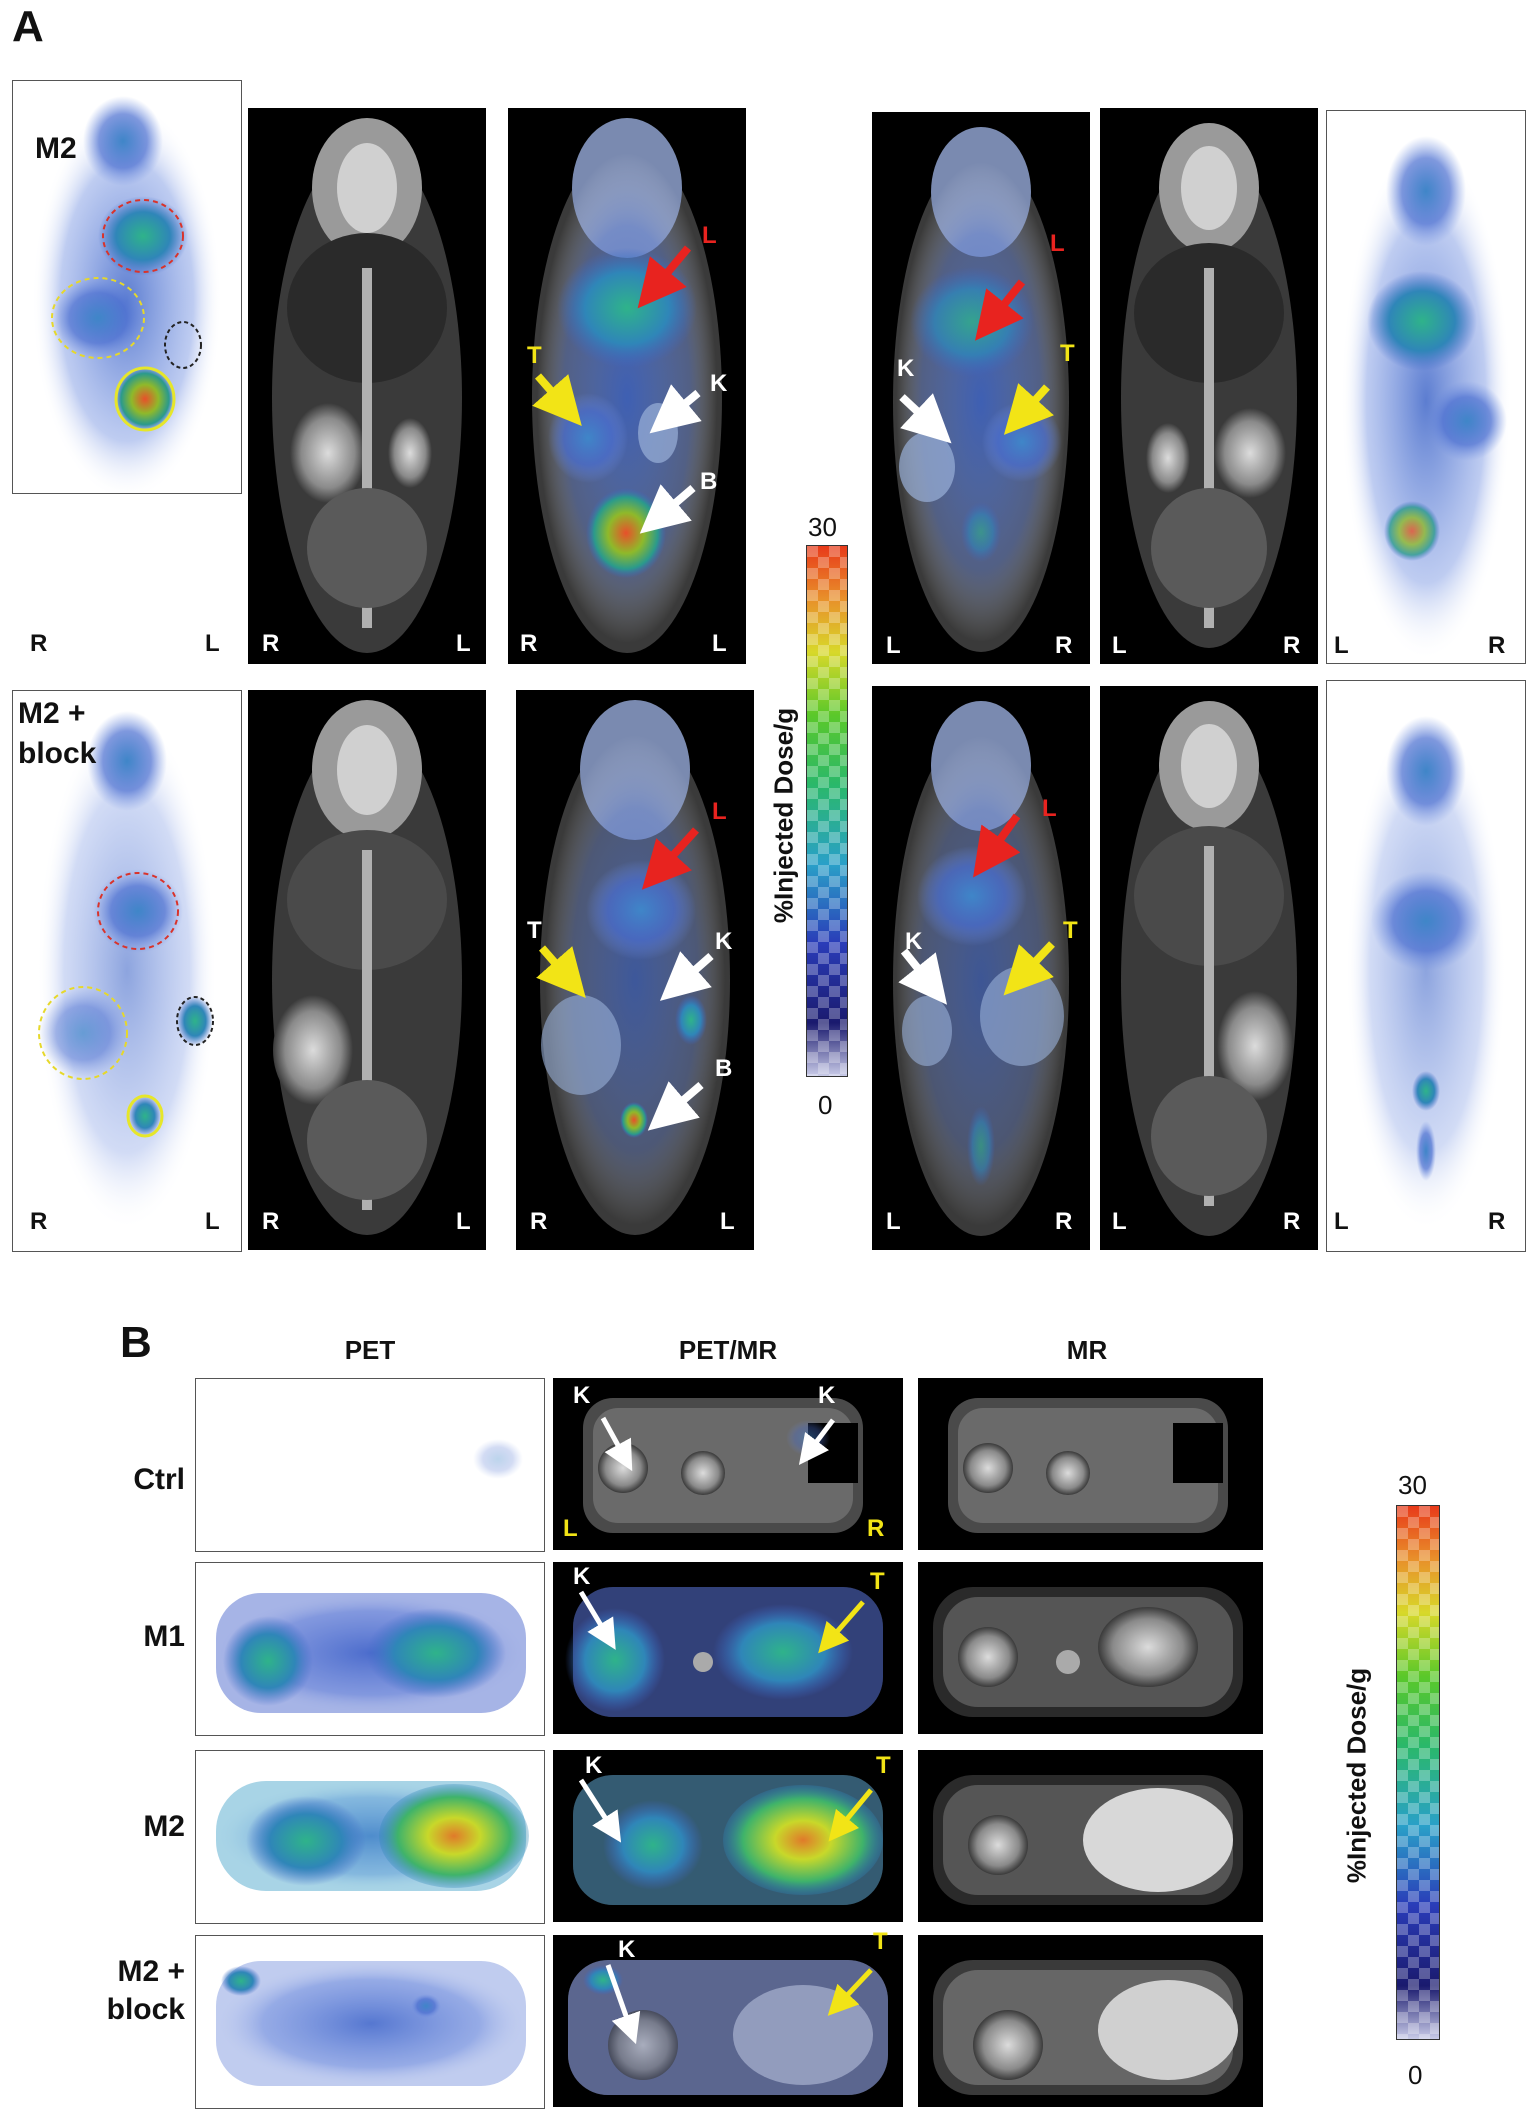  Describe the element at coordinates (1090, 1464) in the screenshot. I see `mr-axial-ctrl` at that location.